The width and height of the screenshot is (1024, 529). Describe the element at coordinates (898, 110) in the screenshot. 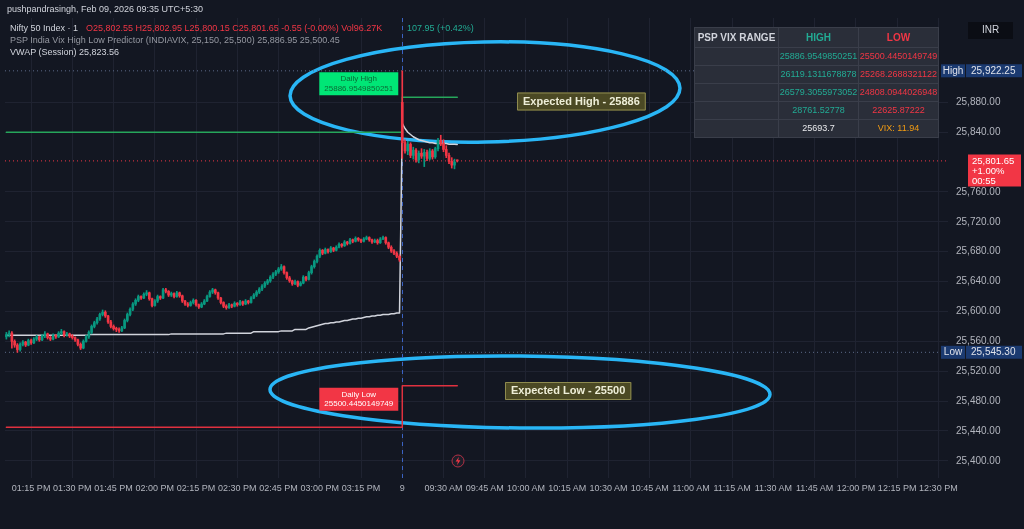

I see `annotation: 22625.87222` at that location.